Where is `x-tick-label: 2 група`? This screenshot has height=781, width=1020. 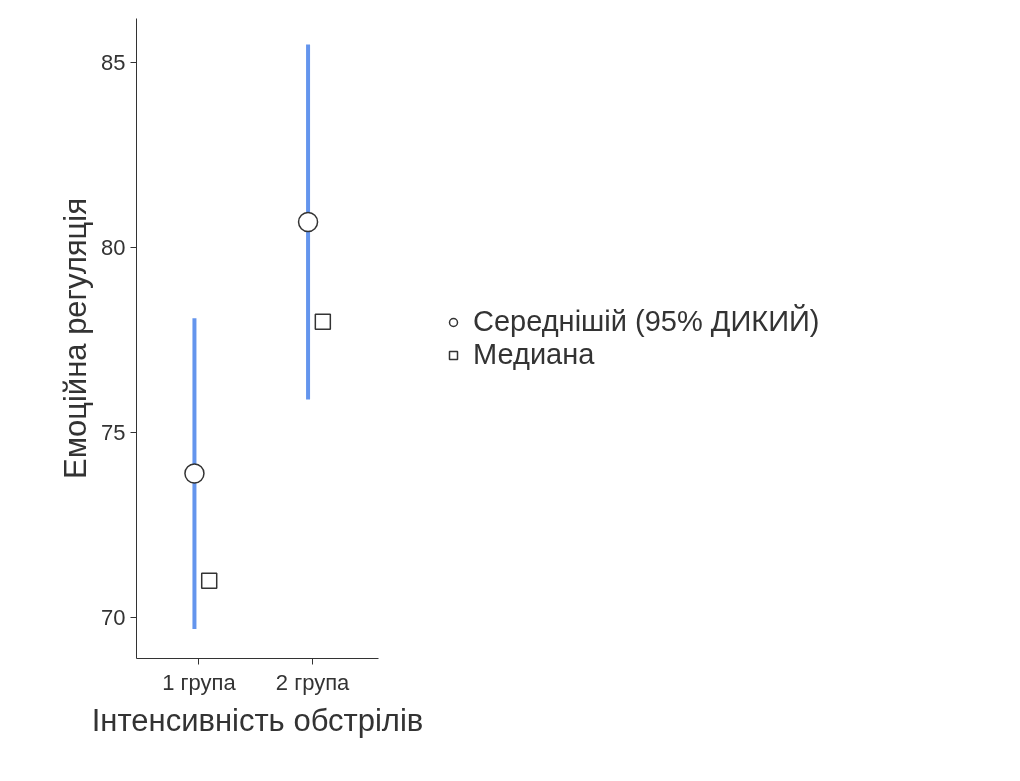 x-tick-label: 2 група is located at coordinates (313, 682).